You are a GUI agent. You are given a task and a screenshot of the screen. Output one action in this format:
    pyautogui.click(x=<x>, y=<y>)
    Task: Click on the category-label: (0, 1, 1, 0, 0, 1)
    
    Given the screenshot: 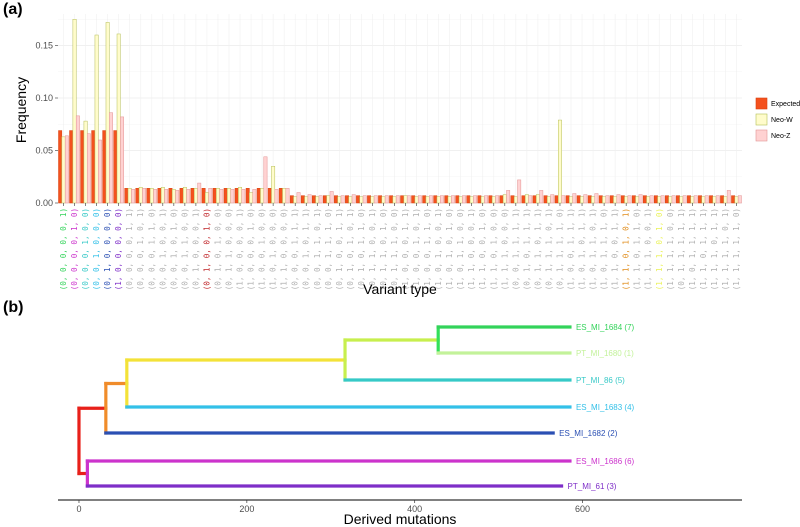 What is the action you would take?
    pyautogui.click(x=372, y=249)
    